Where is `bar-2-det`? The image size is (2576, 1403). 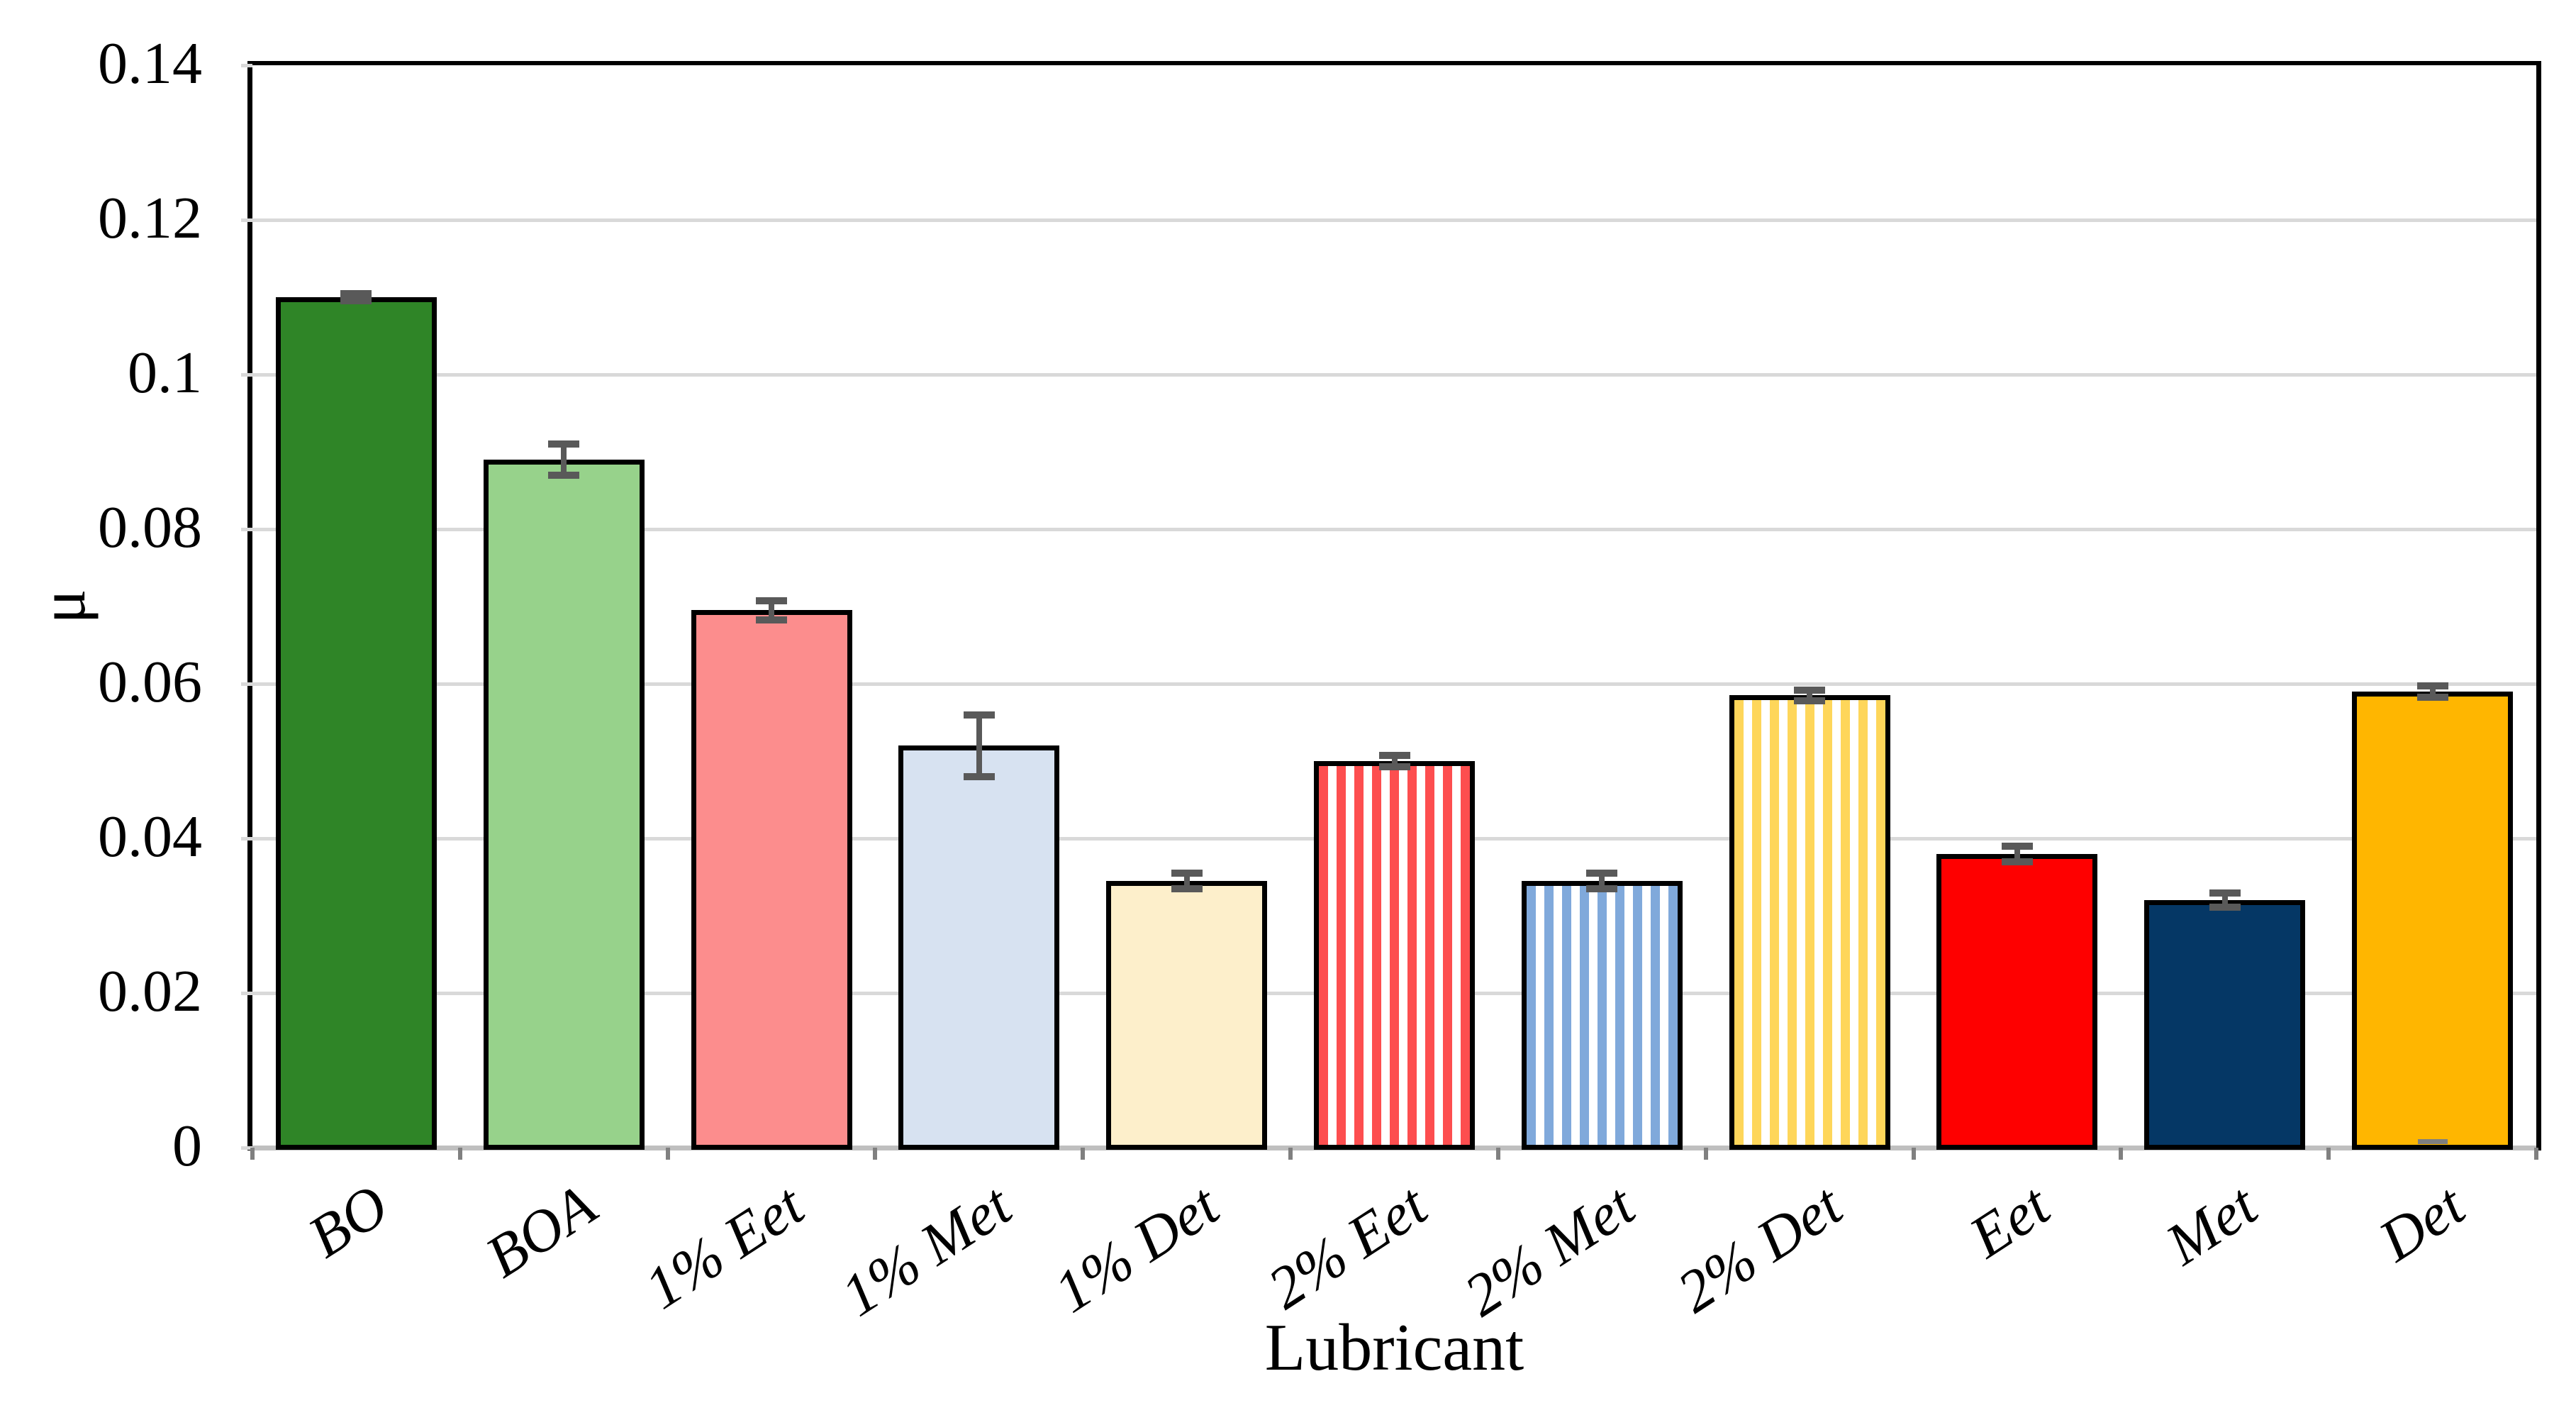 bar-2-det is located at coordinates (1809, 923).